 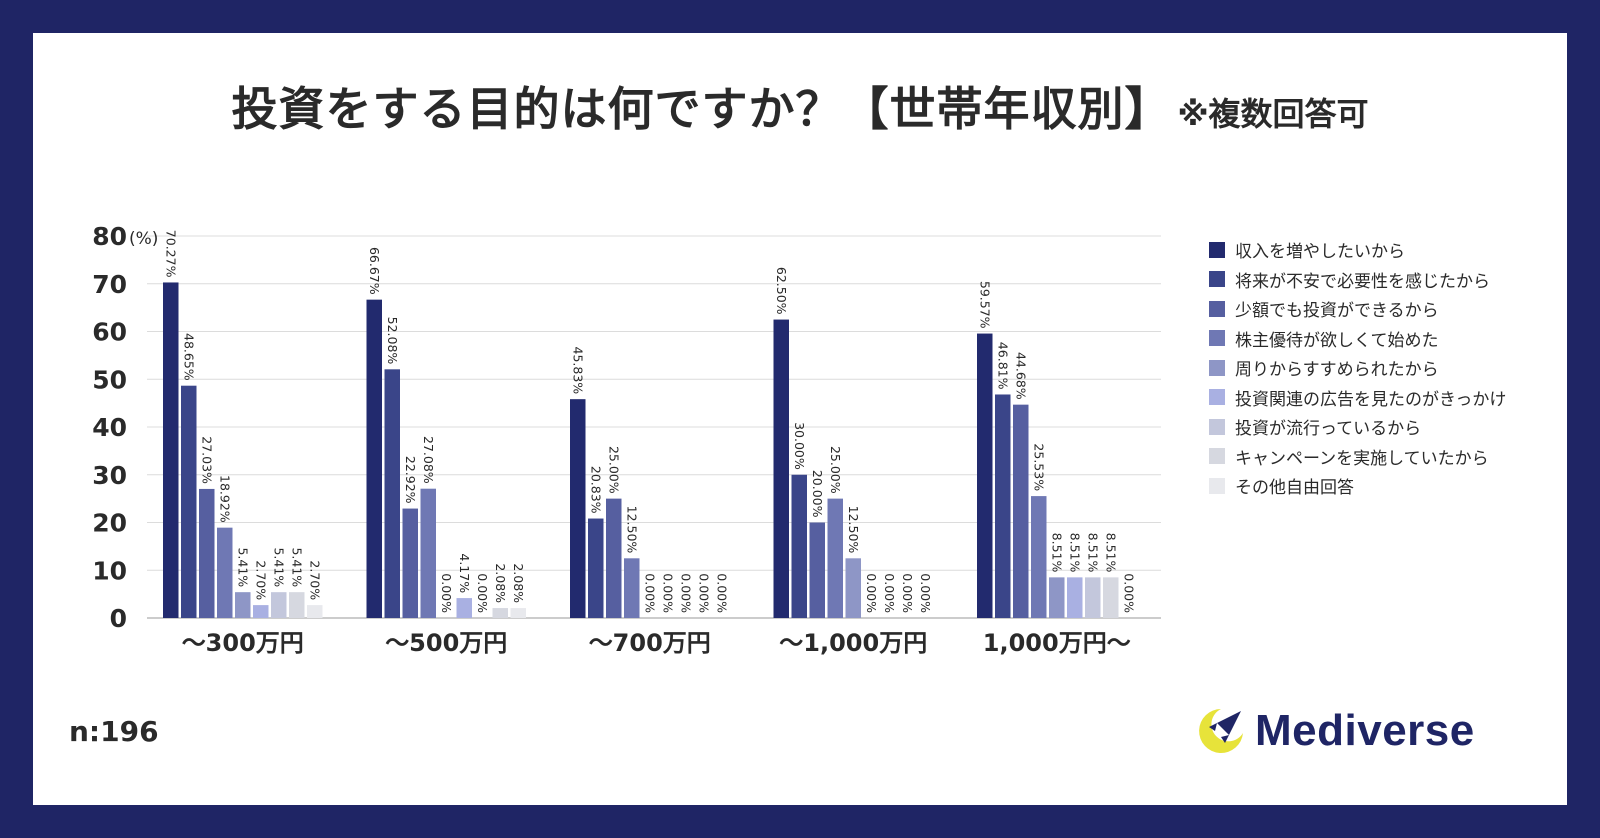 I want to click on bar-value-label: 52.08%, so click(x=392, y=341).